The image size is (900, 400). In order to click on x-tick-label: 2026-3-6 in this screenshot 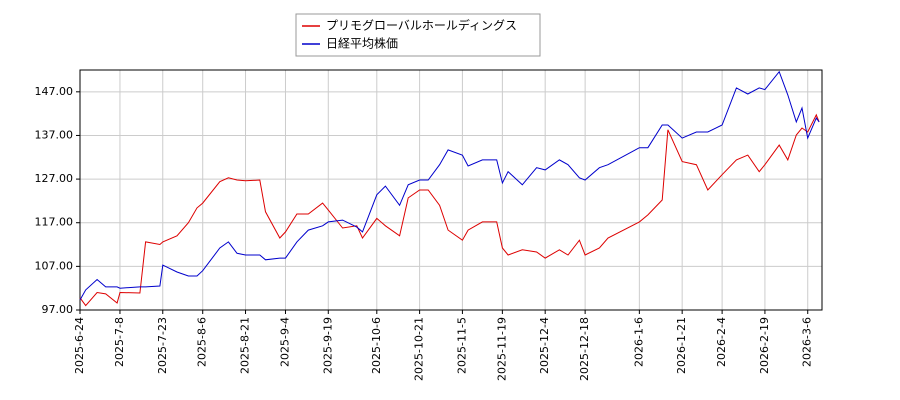, I will do `click(807, 342)`.